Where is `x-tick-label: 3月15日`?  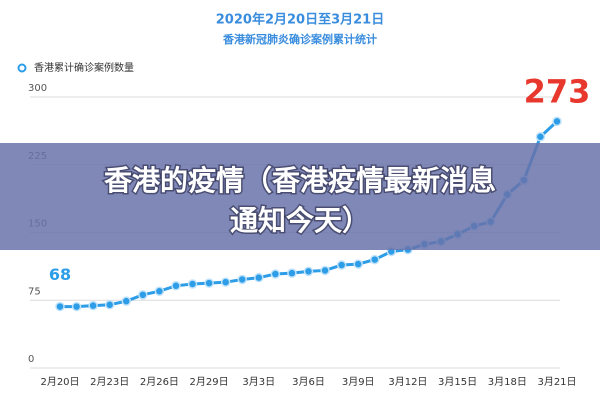
x-tick-label: 3月15日 is located at coordinates (457, 382).